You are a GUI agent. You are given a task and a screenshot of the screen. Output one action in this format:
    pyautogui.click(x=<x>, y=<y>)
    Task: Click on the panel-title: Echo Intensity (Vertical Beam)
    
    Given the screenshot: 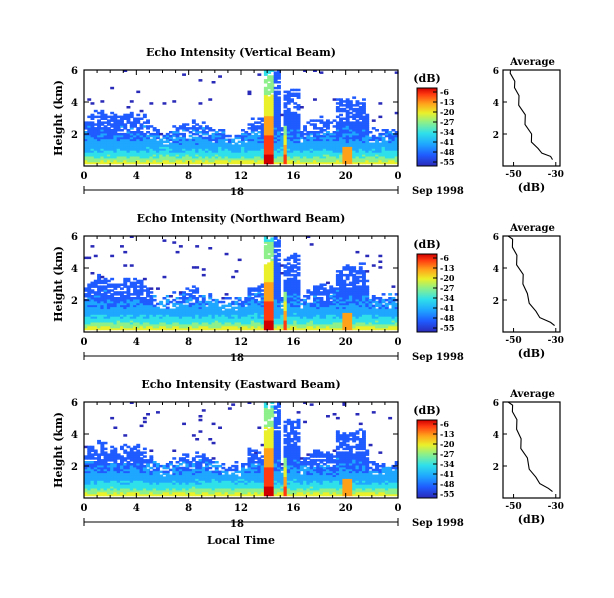 What is the action you would take?
    pyautogui.click(x=241, y=52)
    